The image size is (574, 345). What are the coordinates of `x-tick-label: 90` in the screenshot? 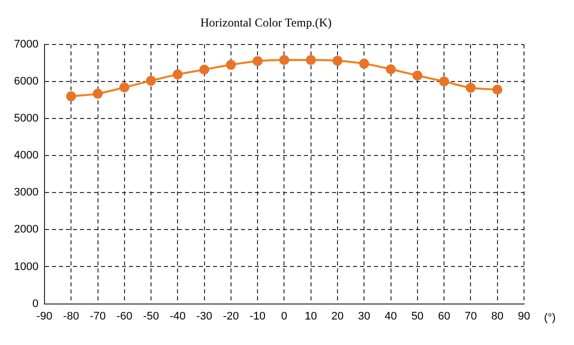 It's located at (524, 316).